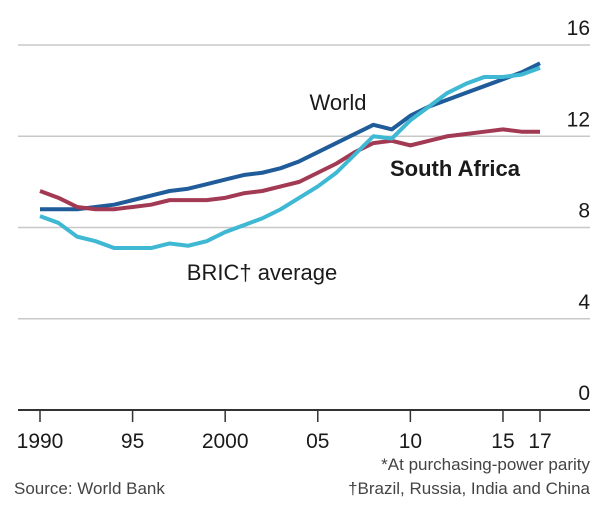  I want to click on y-tick-label: 16, so click(578, 28).